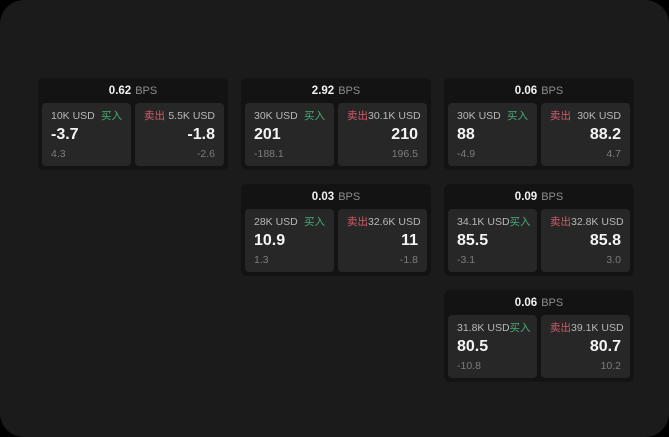 Image resolution: width=669 pixels, height=437 pixels. I want to click on sell-sub-value: 196.5, so click(404, 154).